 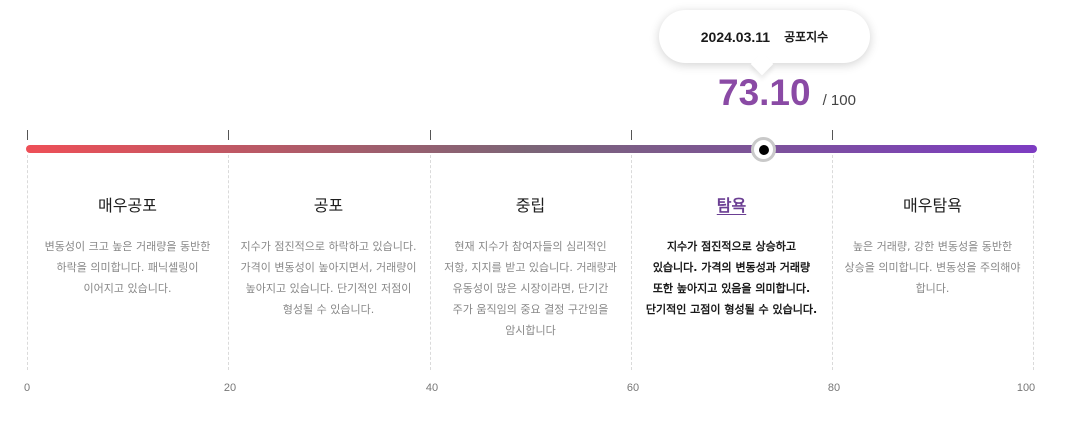 I want to click on gauge-marker, so click(x=763, y=149).